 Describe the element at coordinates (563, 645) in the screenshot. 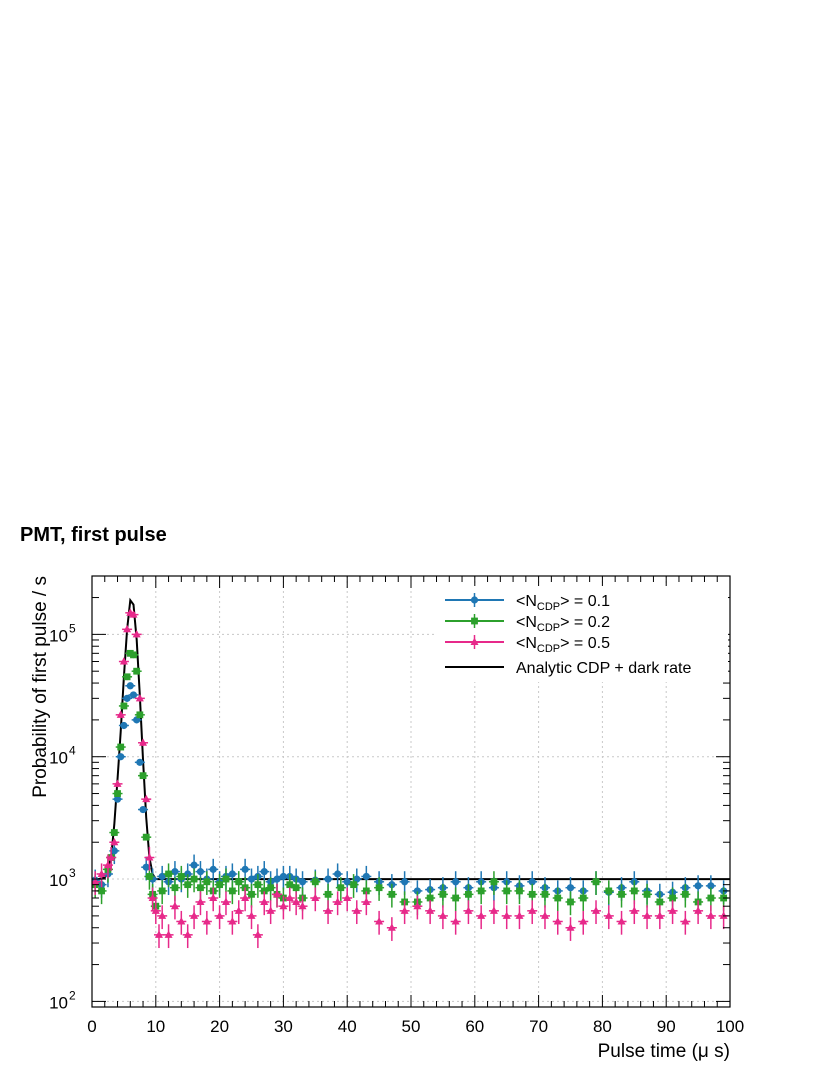

I see `legend-label: <NCDP> = 0.5` at that location.